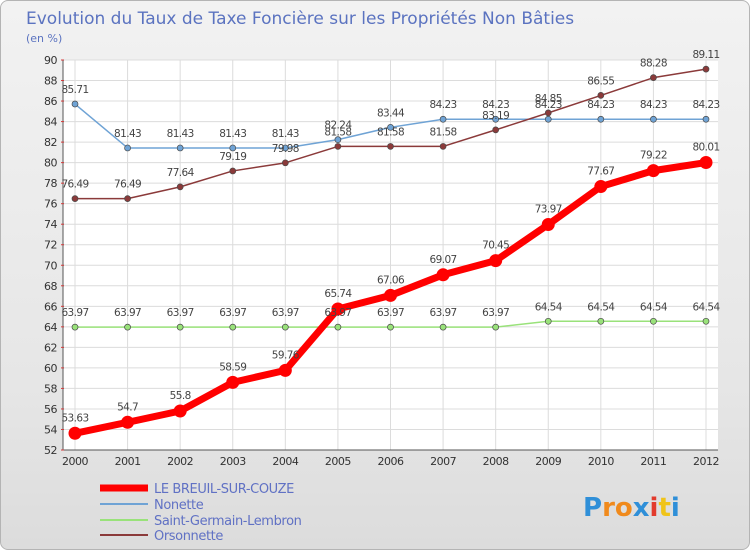 The image size is (750, 550). What do you see at coordinates (705, 148) in the screenshot?
I see `data-label: 80.01` at bounding box center [705, 148].